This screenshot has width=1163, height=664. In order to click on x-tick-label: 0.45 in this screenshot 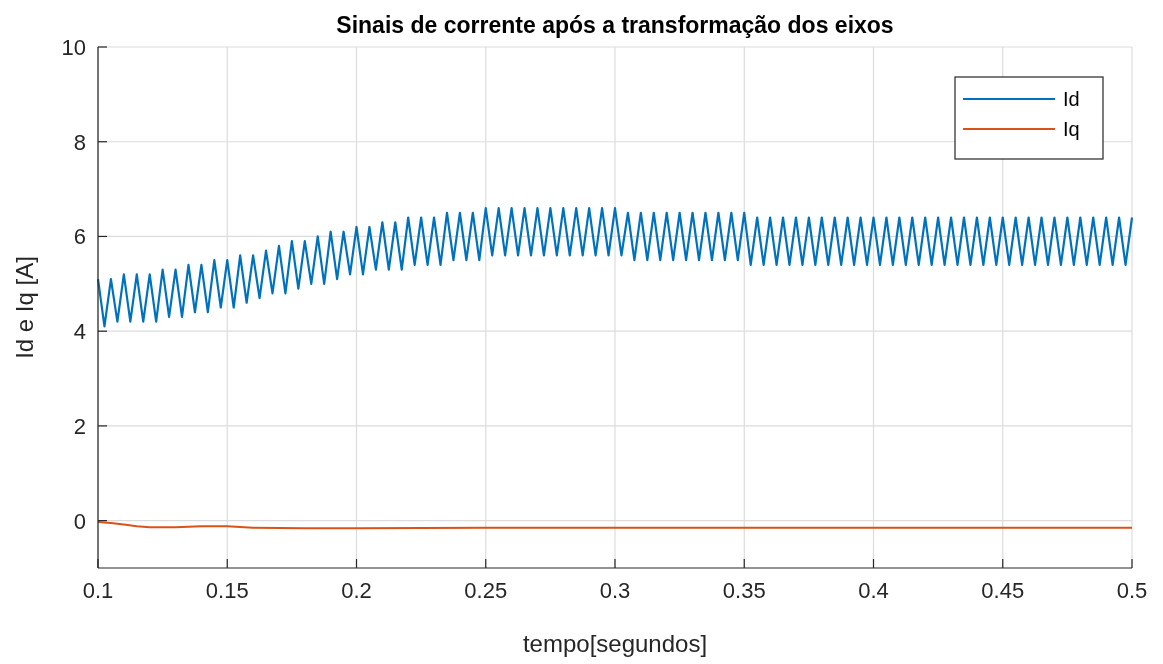, I will do `click(1003, 590)`.